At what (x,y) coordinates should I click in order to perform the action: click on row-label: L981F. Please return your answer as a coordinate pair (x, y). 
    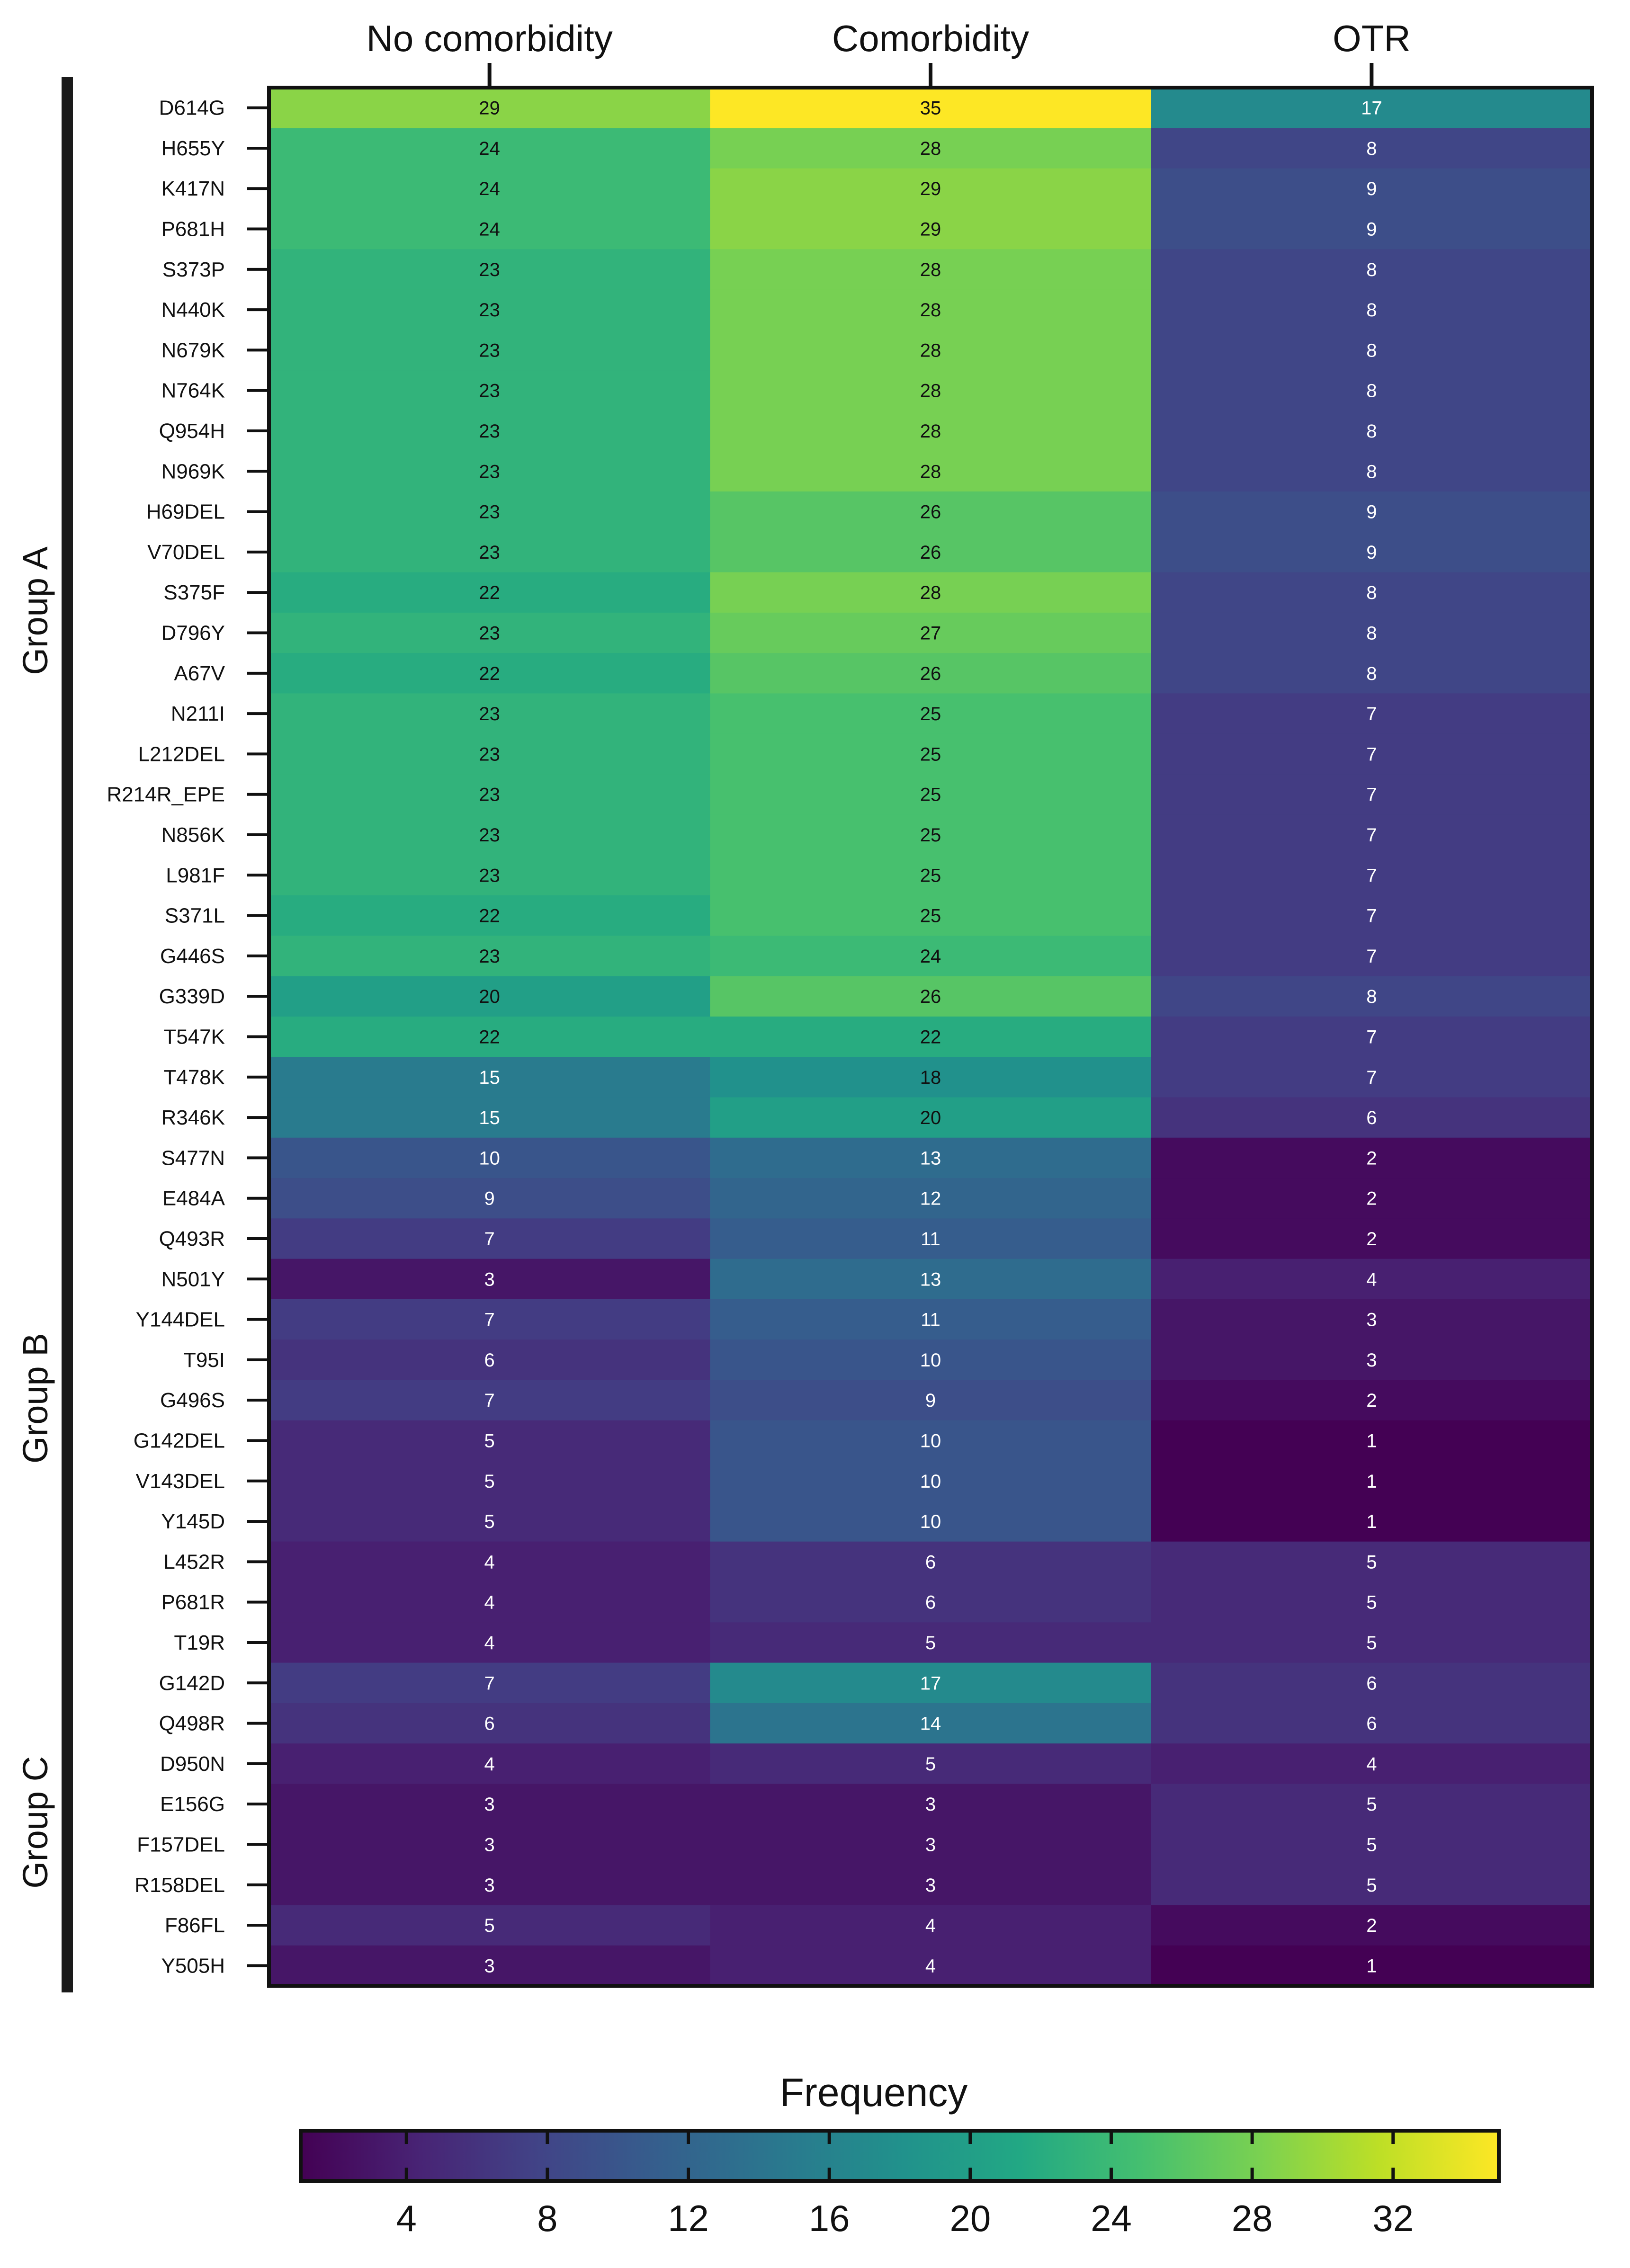
    Looking at the image, I should click on (195, 875).